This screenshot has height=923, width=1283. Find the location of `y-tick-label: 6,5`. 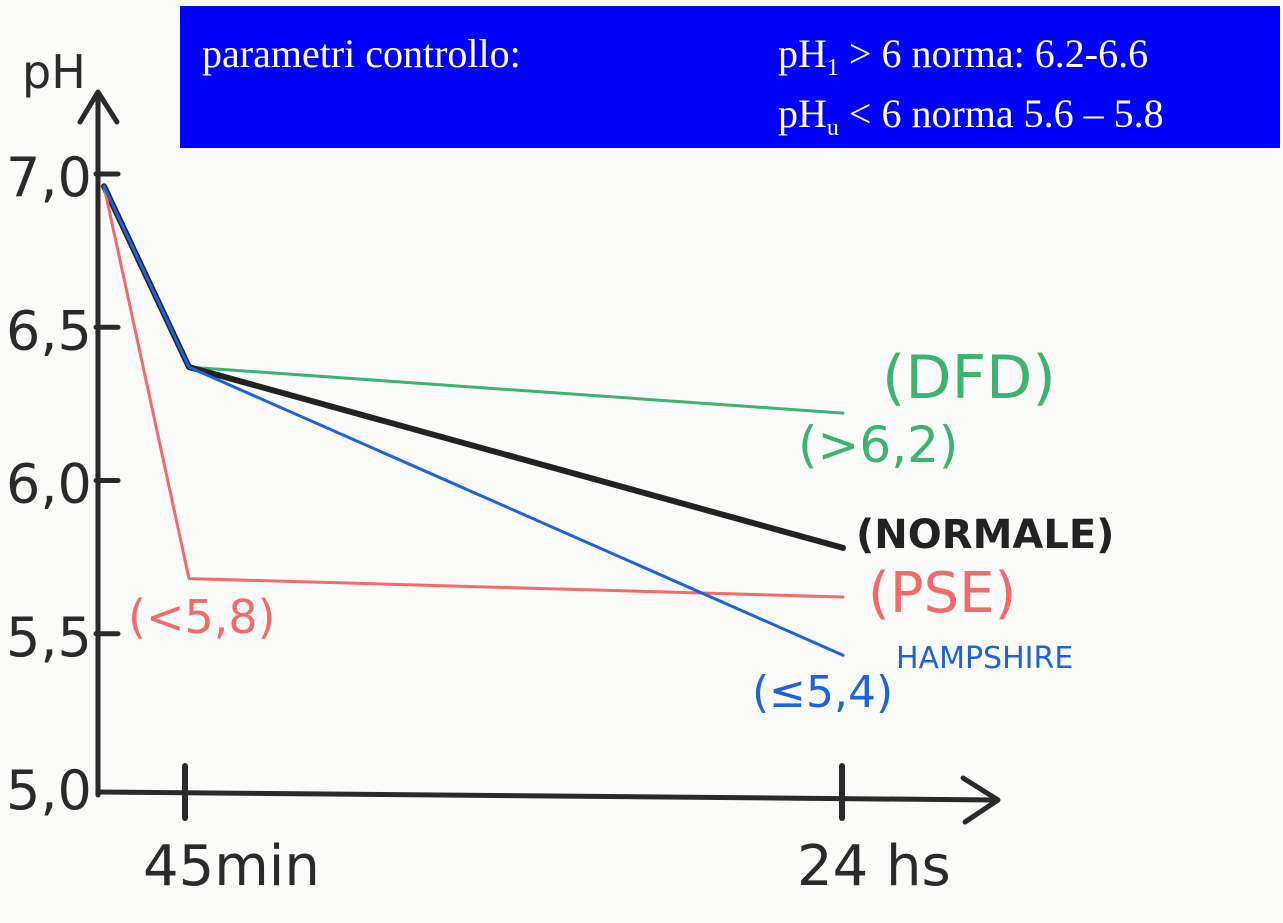

y-tick-label: 6,5 is located at coordinates (49, 330).